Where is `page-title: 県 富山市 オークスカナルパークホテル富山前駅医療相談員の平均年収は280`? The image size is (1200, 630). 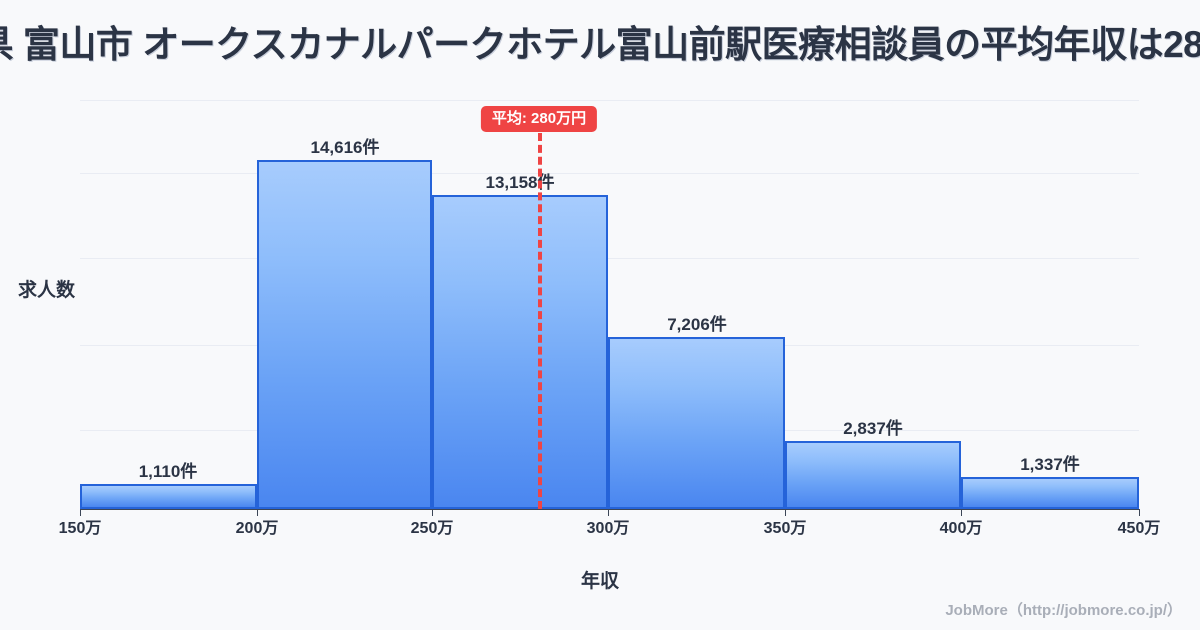 page-title: 県 富山市 オークスカナルパークホテル富山前駅医療相談員の平均年収は280 is located at coordinates (600, 44).